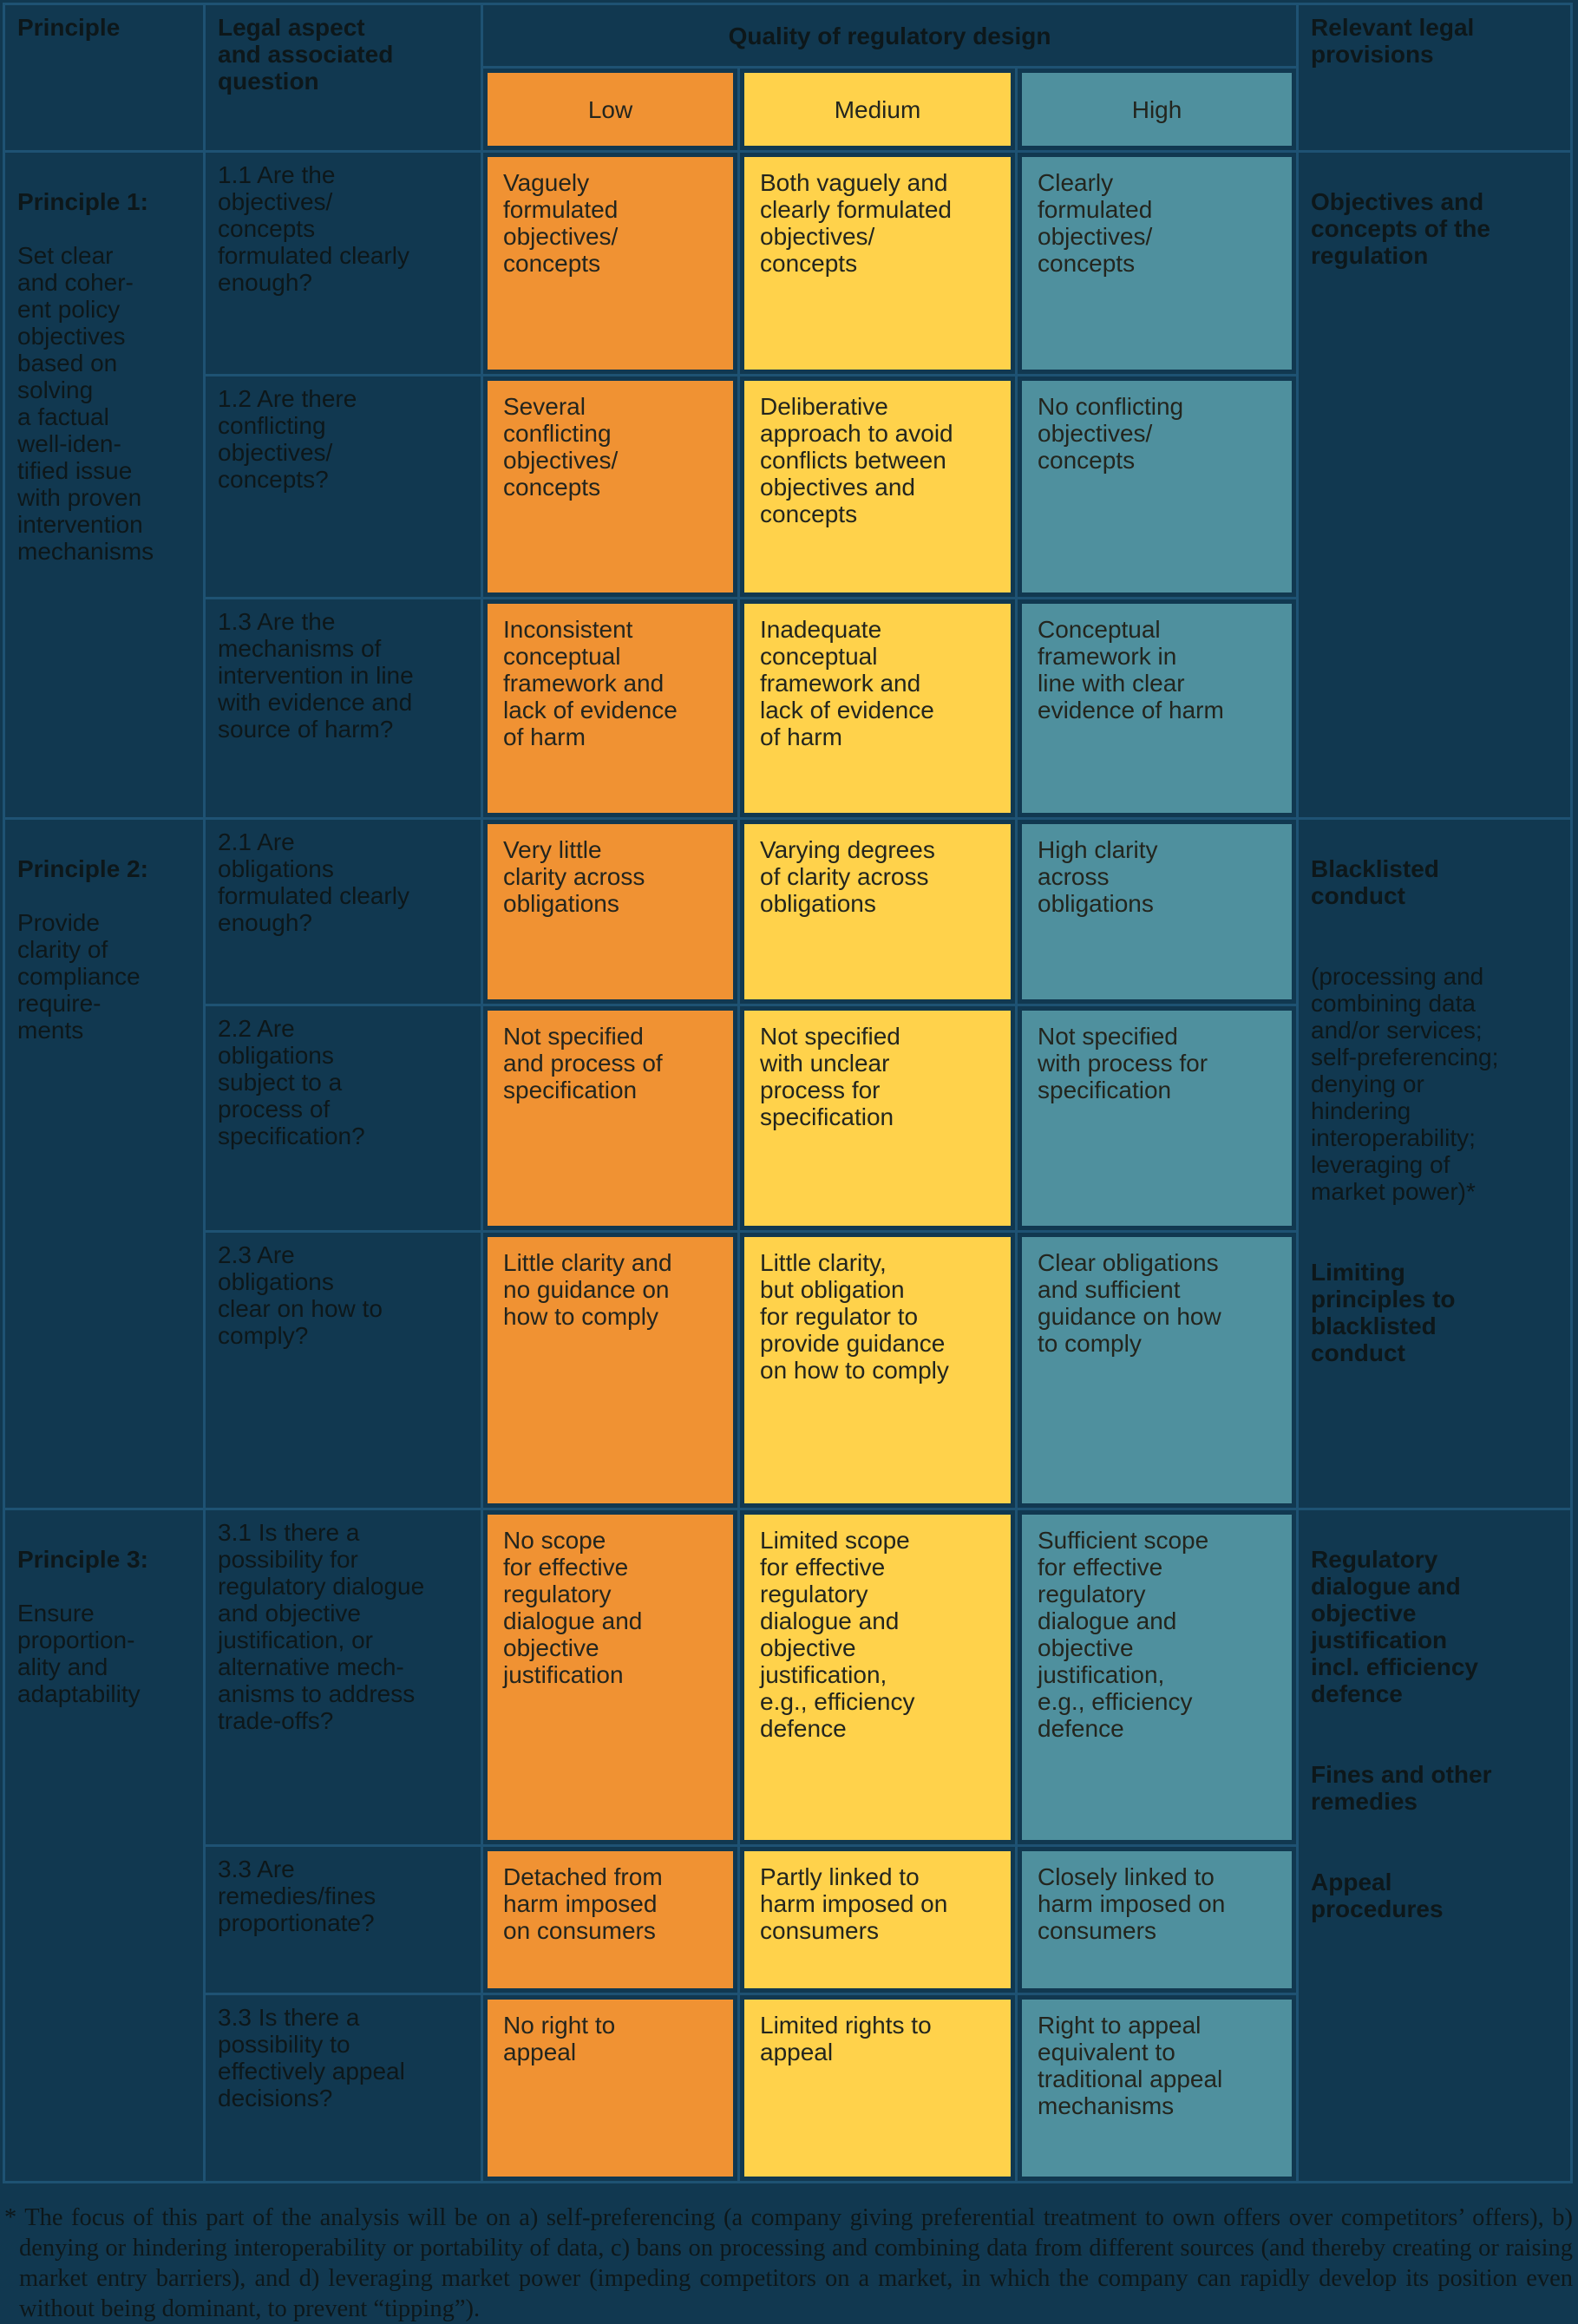 The height and width of the screenshot is (2324, 1578). Describe the element at coordinates (82, 202) in the screenshot. I see `principle-1-title: Principle 1:` at that location.